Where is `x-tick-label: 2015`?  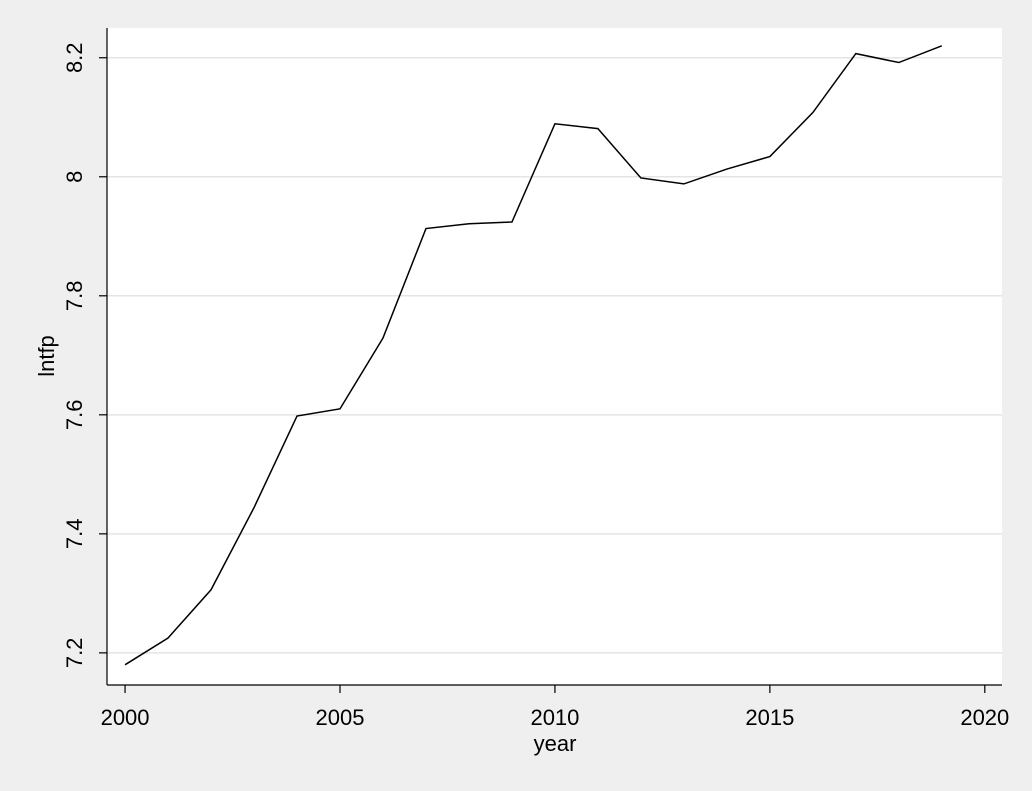 x-tick-label: 2015 is located at coordinates (769, 717).